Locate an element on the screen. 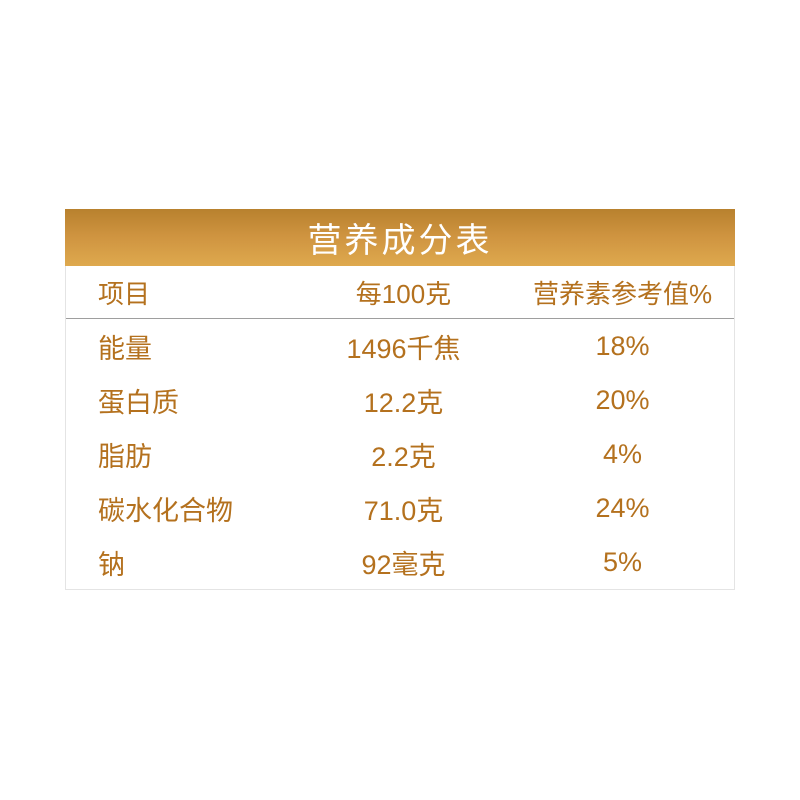 The image size is (800, 800). table-header-row: 项目 每100克 营养素参考值% is located at coordinates (400, 292).